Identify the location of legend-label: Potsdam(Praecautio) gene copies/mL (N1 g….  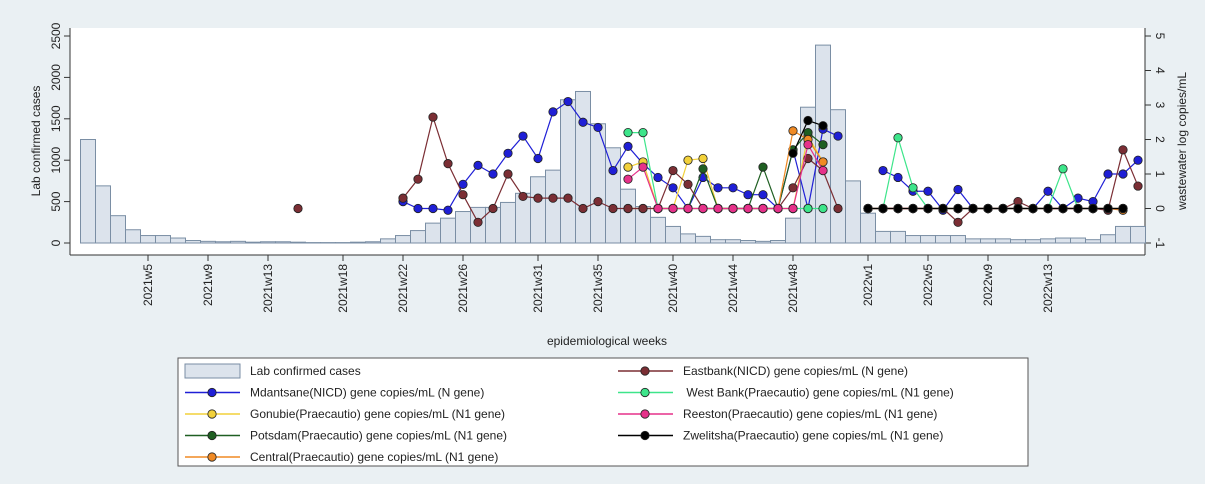
(378, 436).